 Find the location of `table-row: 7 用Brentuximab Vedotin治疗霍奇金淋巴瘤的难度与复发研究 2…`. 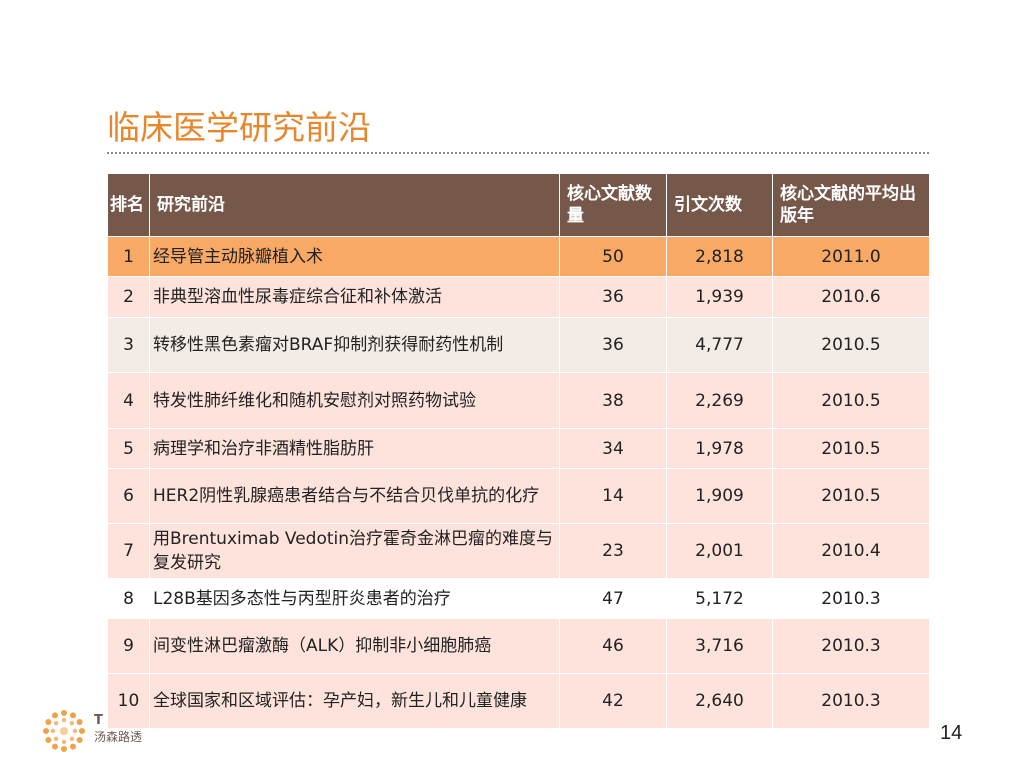

table-row: 7 用Brentuximab Vedotin治疗霍奇金淋巴瘤的难度与复发研究 2… is located at coordinates (518, 551).